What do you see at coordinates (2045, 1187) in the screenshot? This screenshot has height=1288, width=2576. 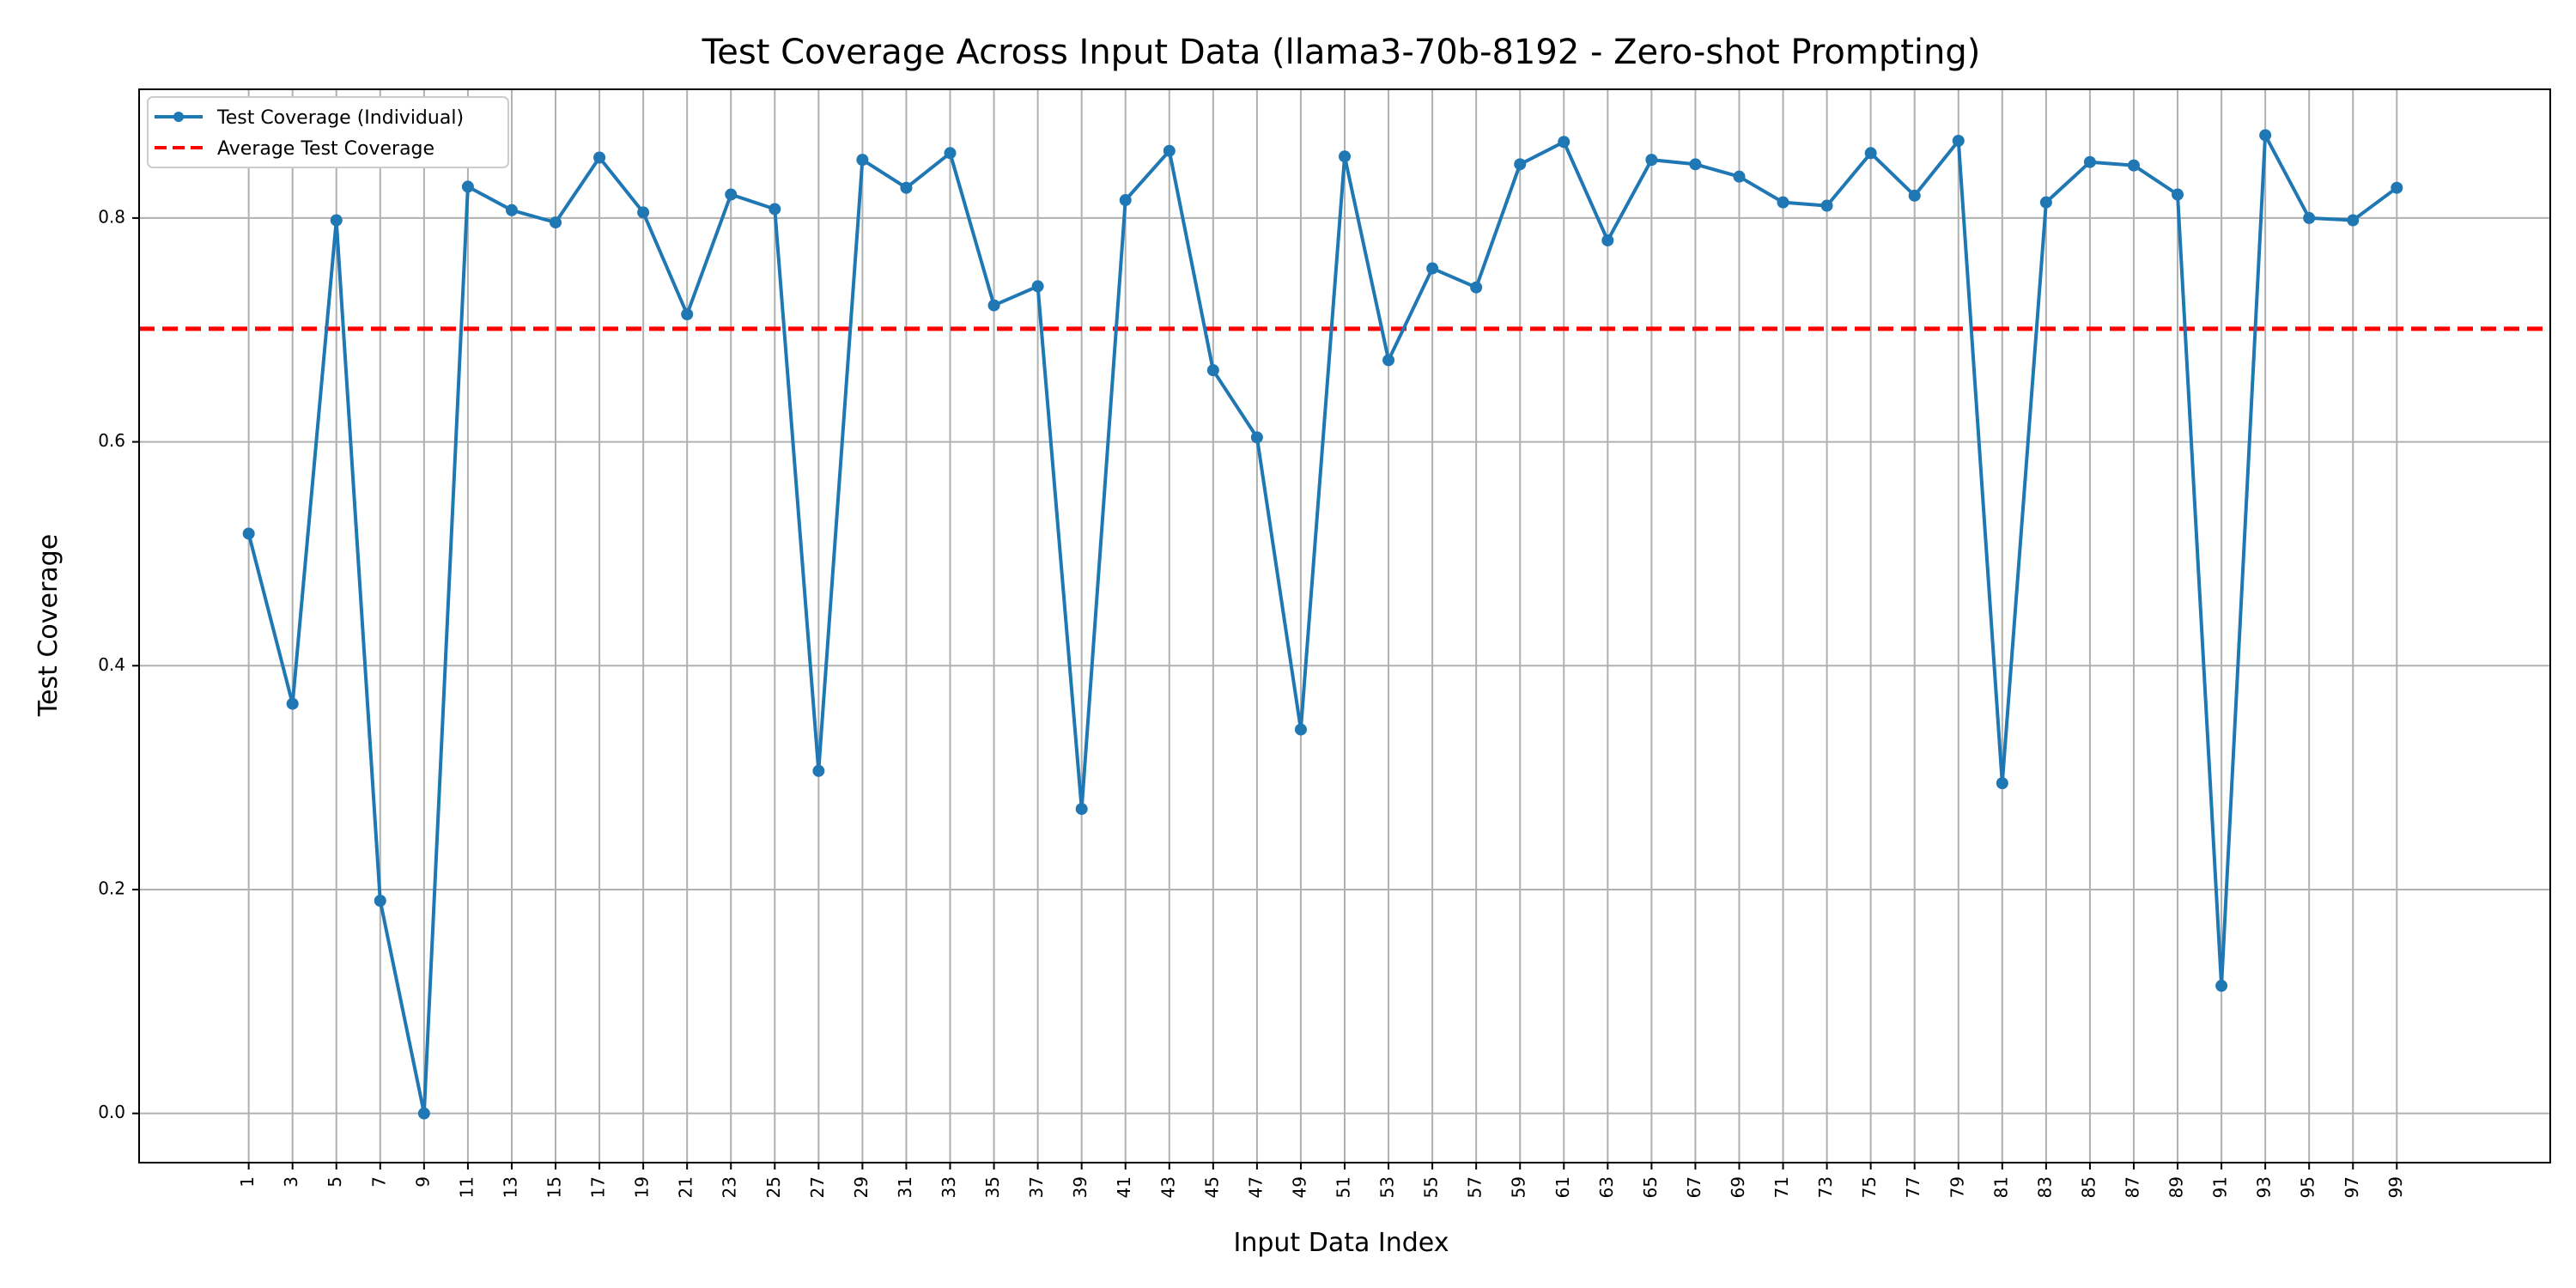 I see `x-tick-label: 83` at bounding box center [2045, 1187].